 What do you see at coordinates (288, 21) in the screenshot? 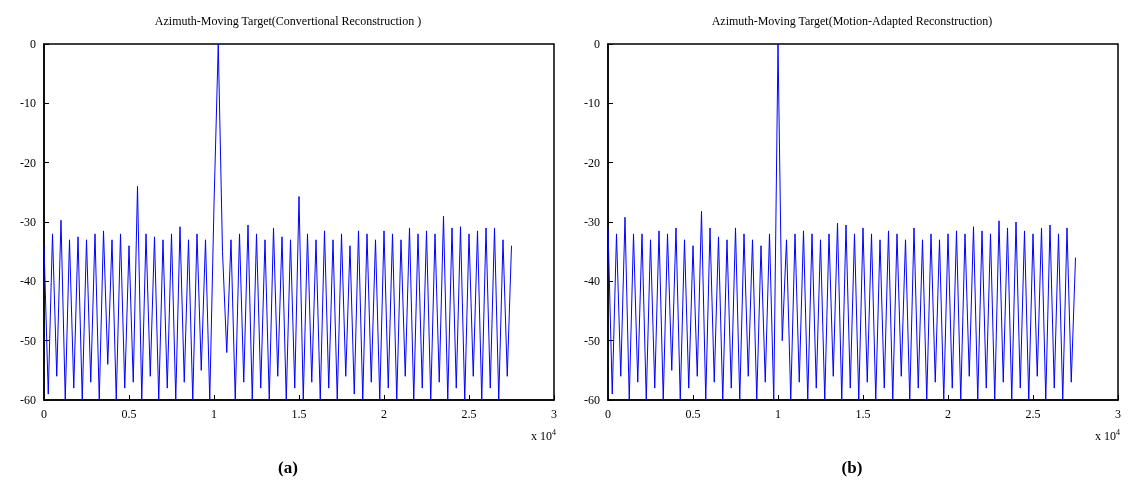
I see `chart-title: Azimuth-Moving Target(Convertional Reconstruction )` at bounding box center [288, 21].